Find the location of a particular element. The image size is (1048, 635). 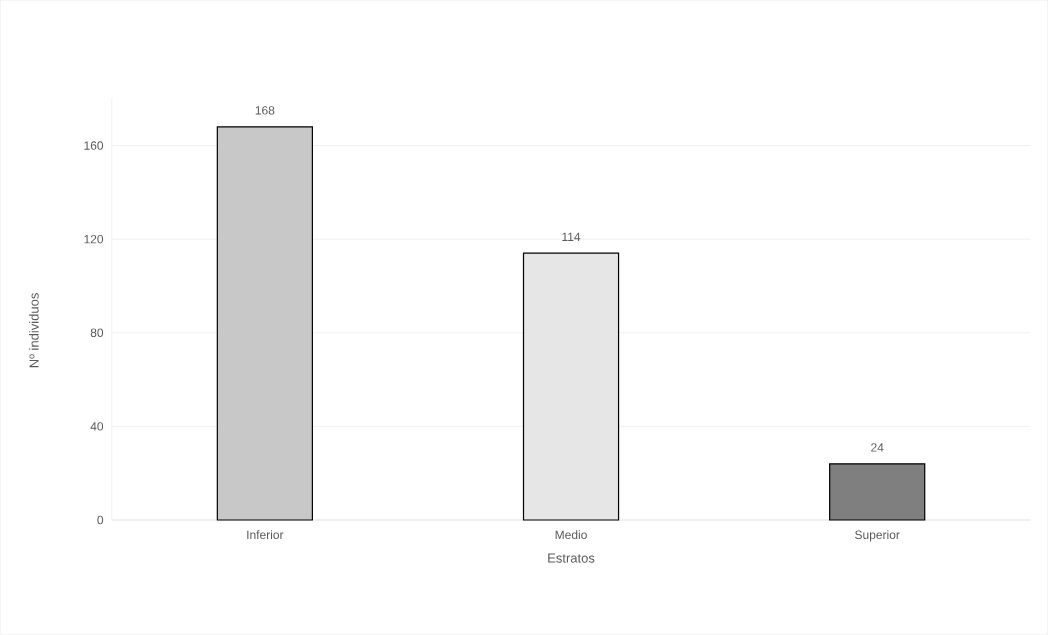

x-tick-label: Inferior is located at coordinates (265, 535).